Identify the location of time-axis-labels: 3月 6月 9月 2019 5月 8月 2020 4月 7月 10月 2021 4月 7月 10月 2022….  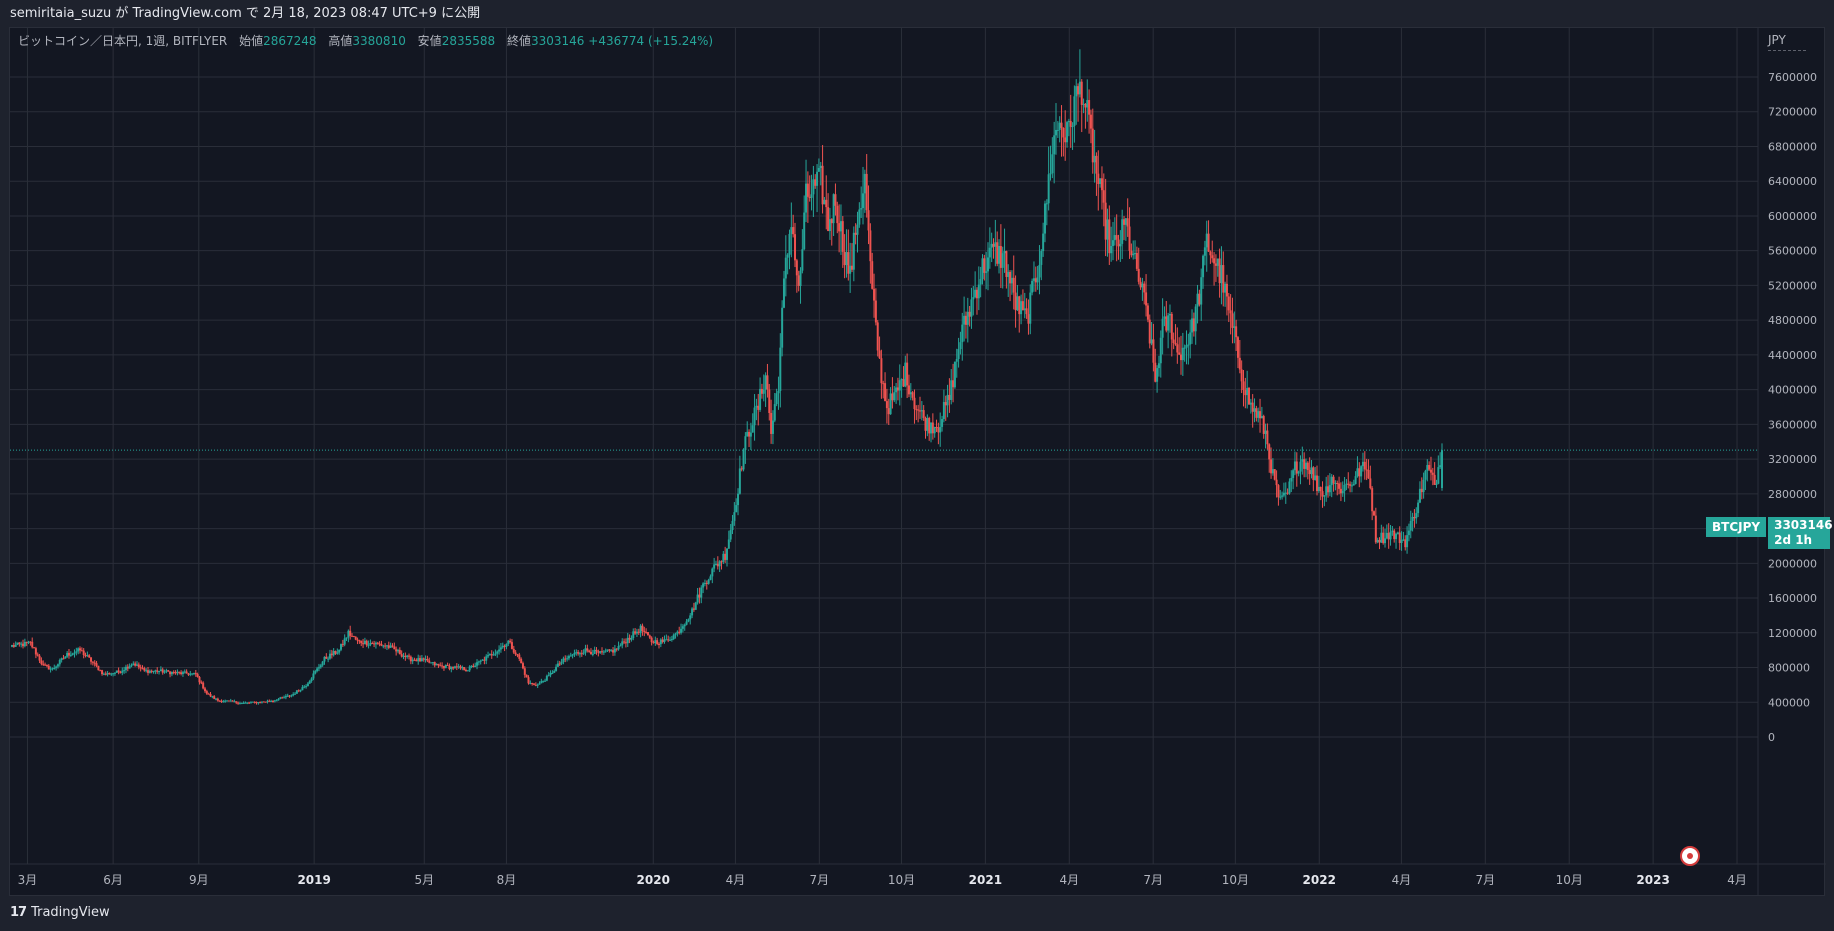
(882, 880).